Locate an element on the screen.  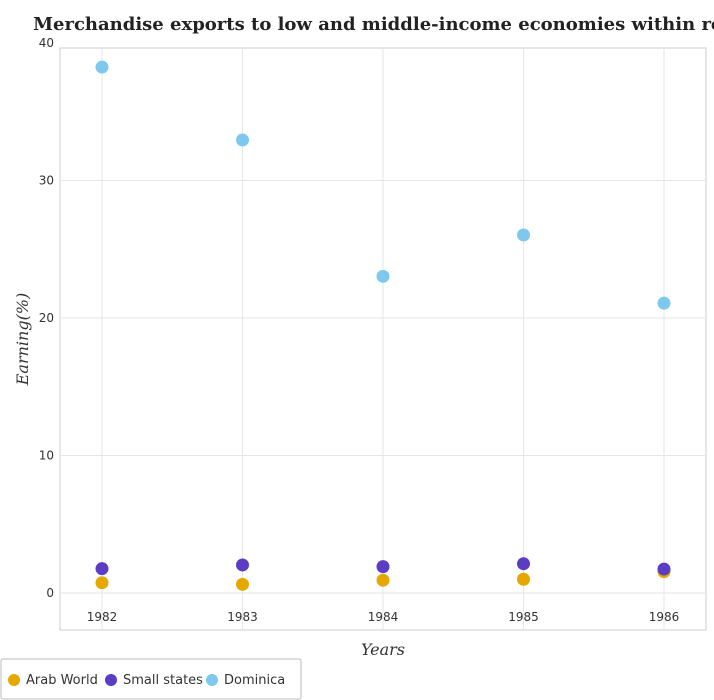
y-tick-label: 20 is located at coordinates (46, 318).